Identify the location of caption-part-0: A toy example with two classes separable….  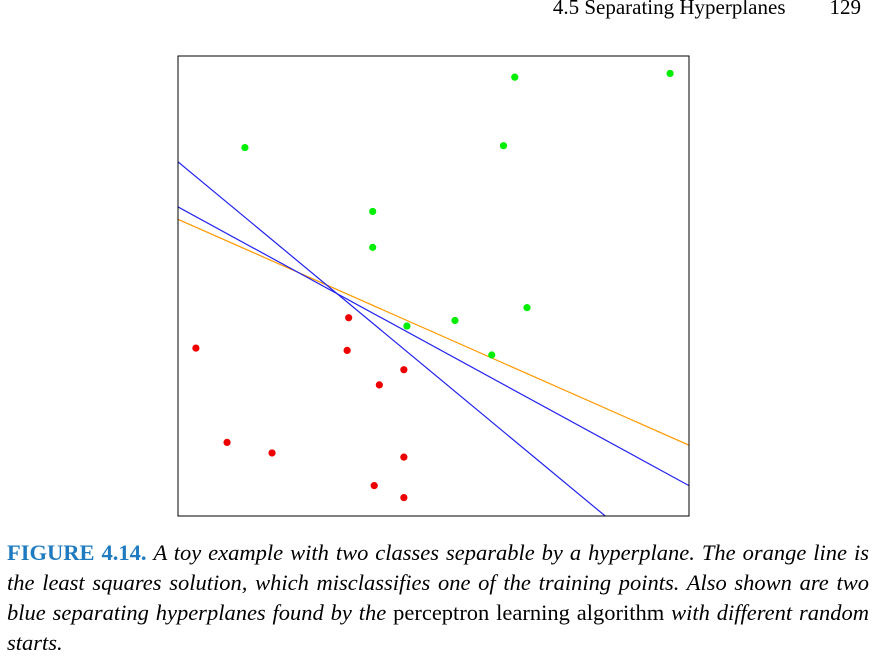
(438, 582).